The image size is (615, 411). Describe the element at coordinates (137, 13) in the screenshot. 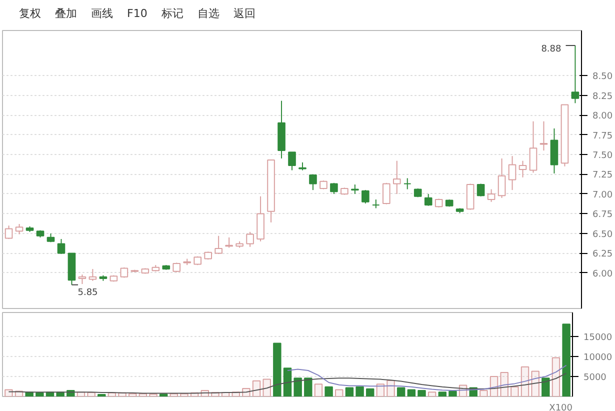

I see `text: F10` at that location.